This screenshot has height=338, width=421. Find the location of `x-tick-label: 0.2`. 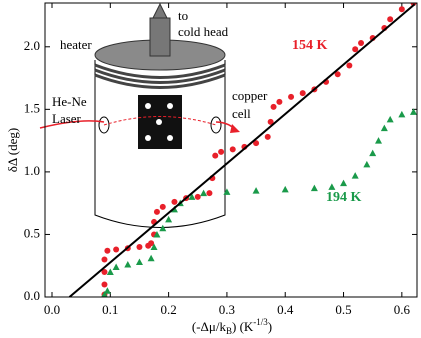

x-tick-label: 0.2 is located at coordinates (168, 309).